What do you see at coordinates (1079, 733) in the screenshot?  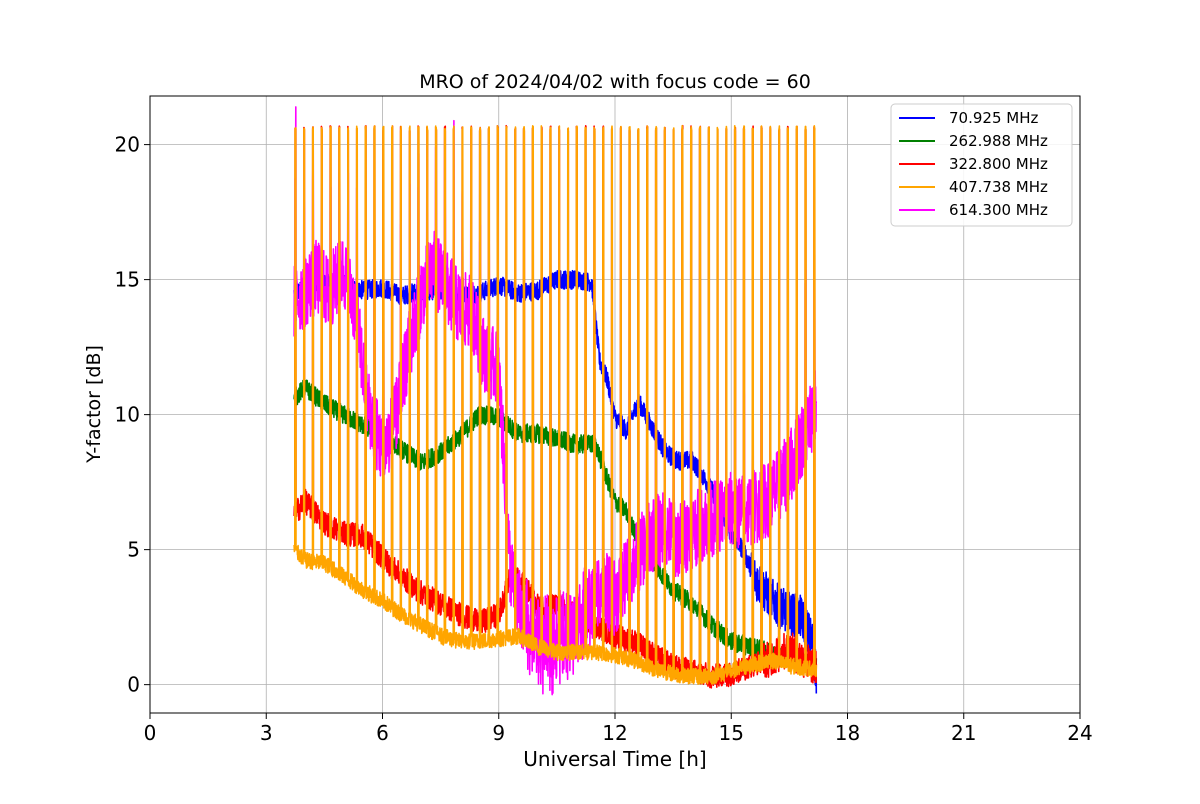 I see `x-tick-label: 24` at bounding box center [1079, 733].